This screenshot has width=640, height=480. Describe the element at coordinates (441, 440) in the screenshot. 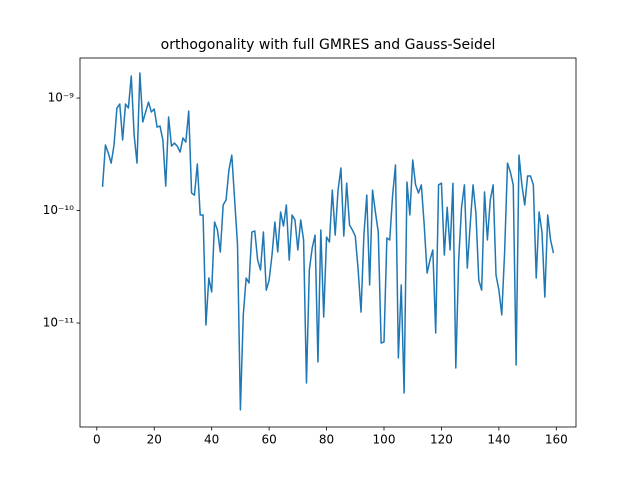

I see `x-tick-label: 120` at that location.